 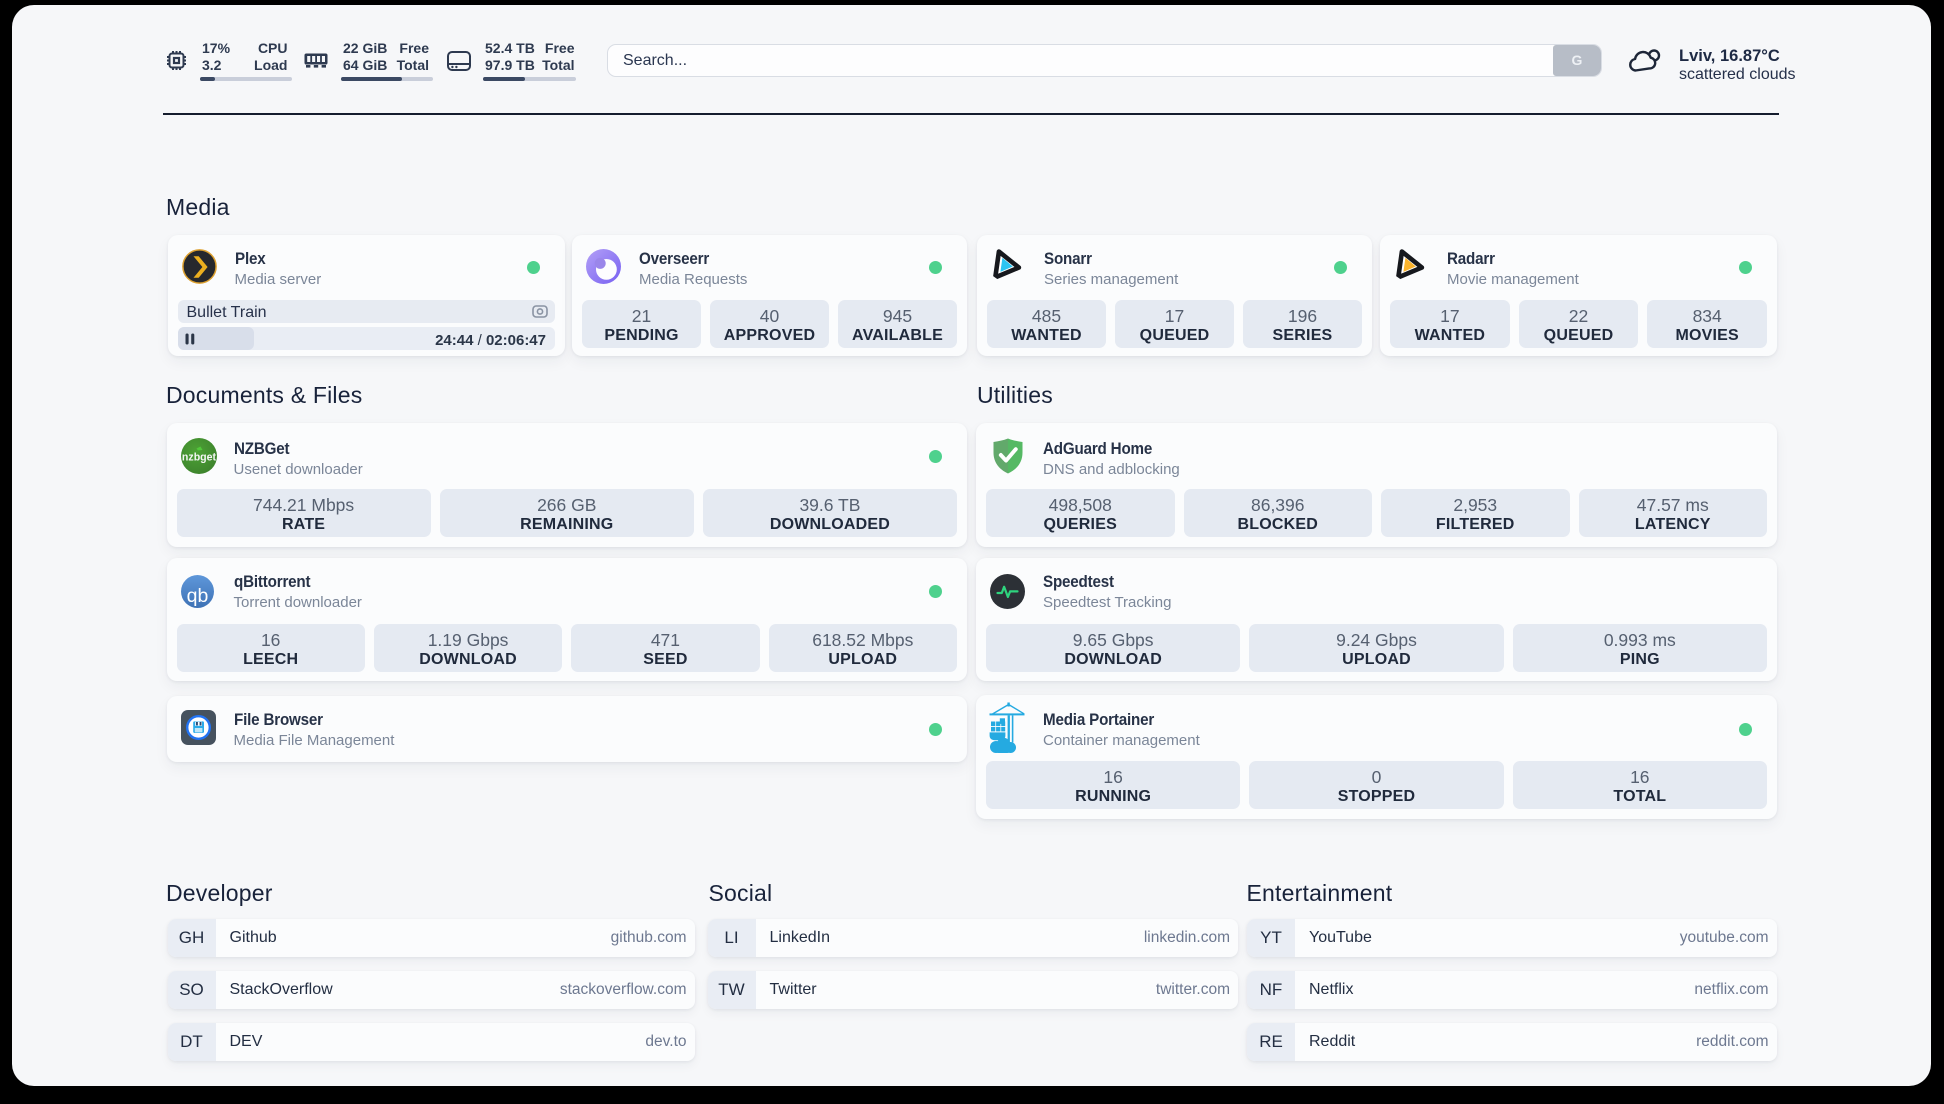 I want to click on svg-text: qb, so click(x=197, y=596).